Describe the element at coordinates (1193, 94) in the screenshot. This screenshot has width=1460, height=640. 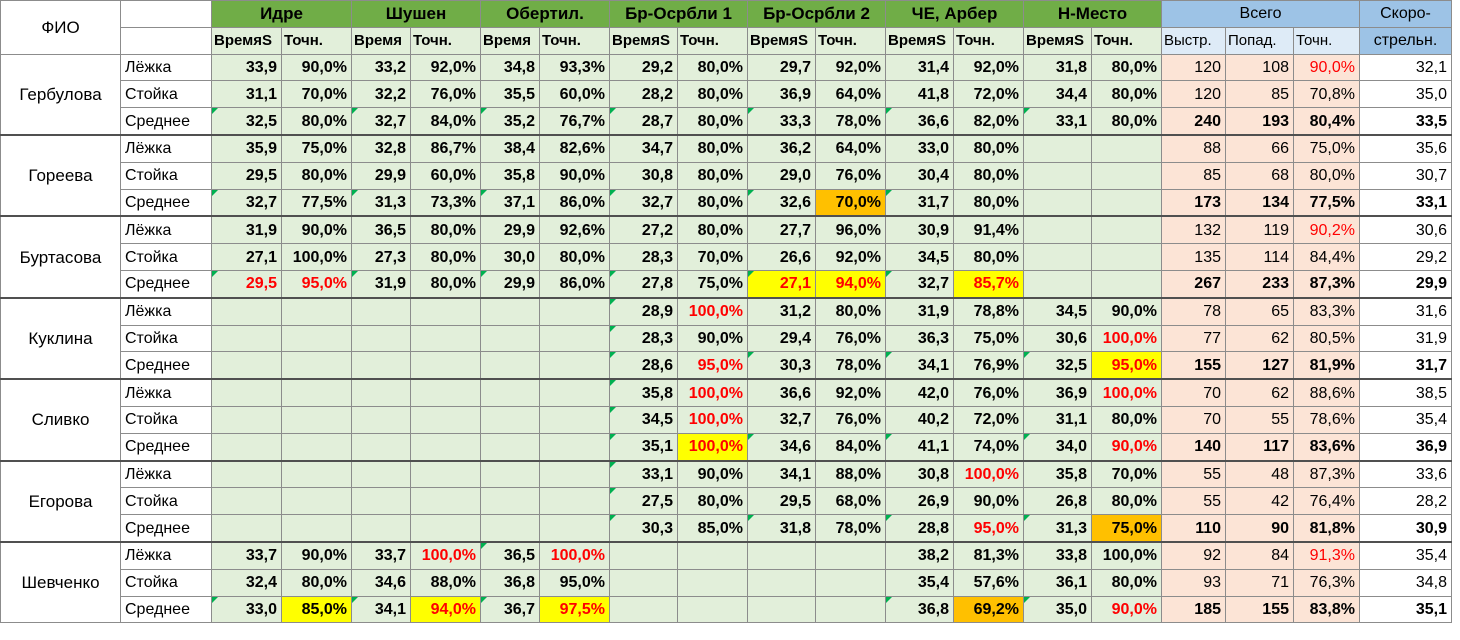
I see `total-shots-cell: 120` at that location.